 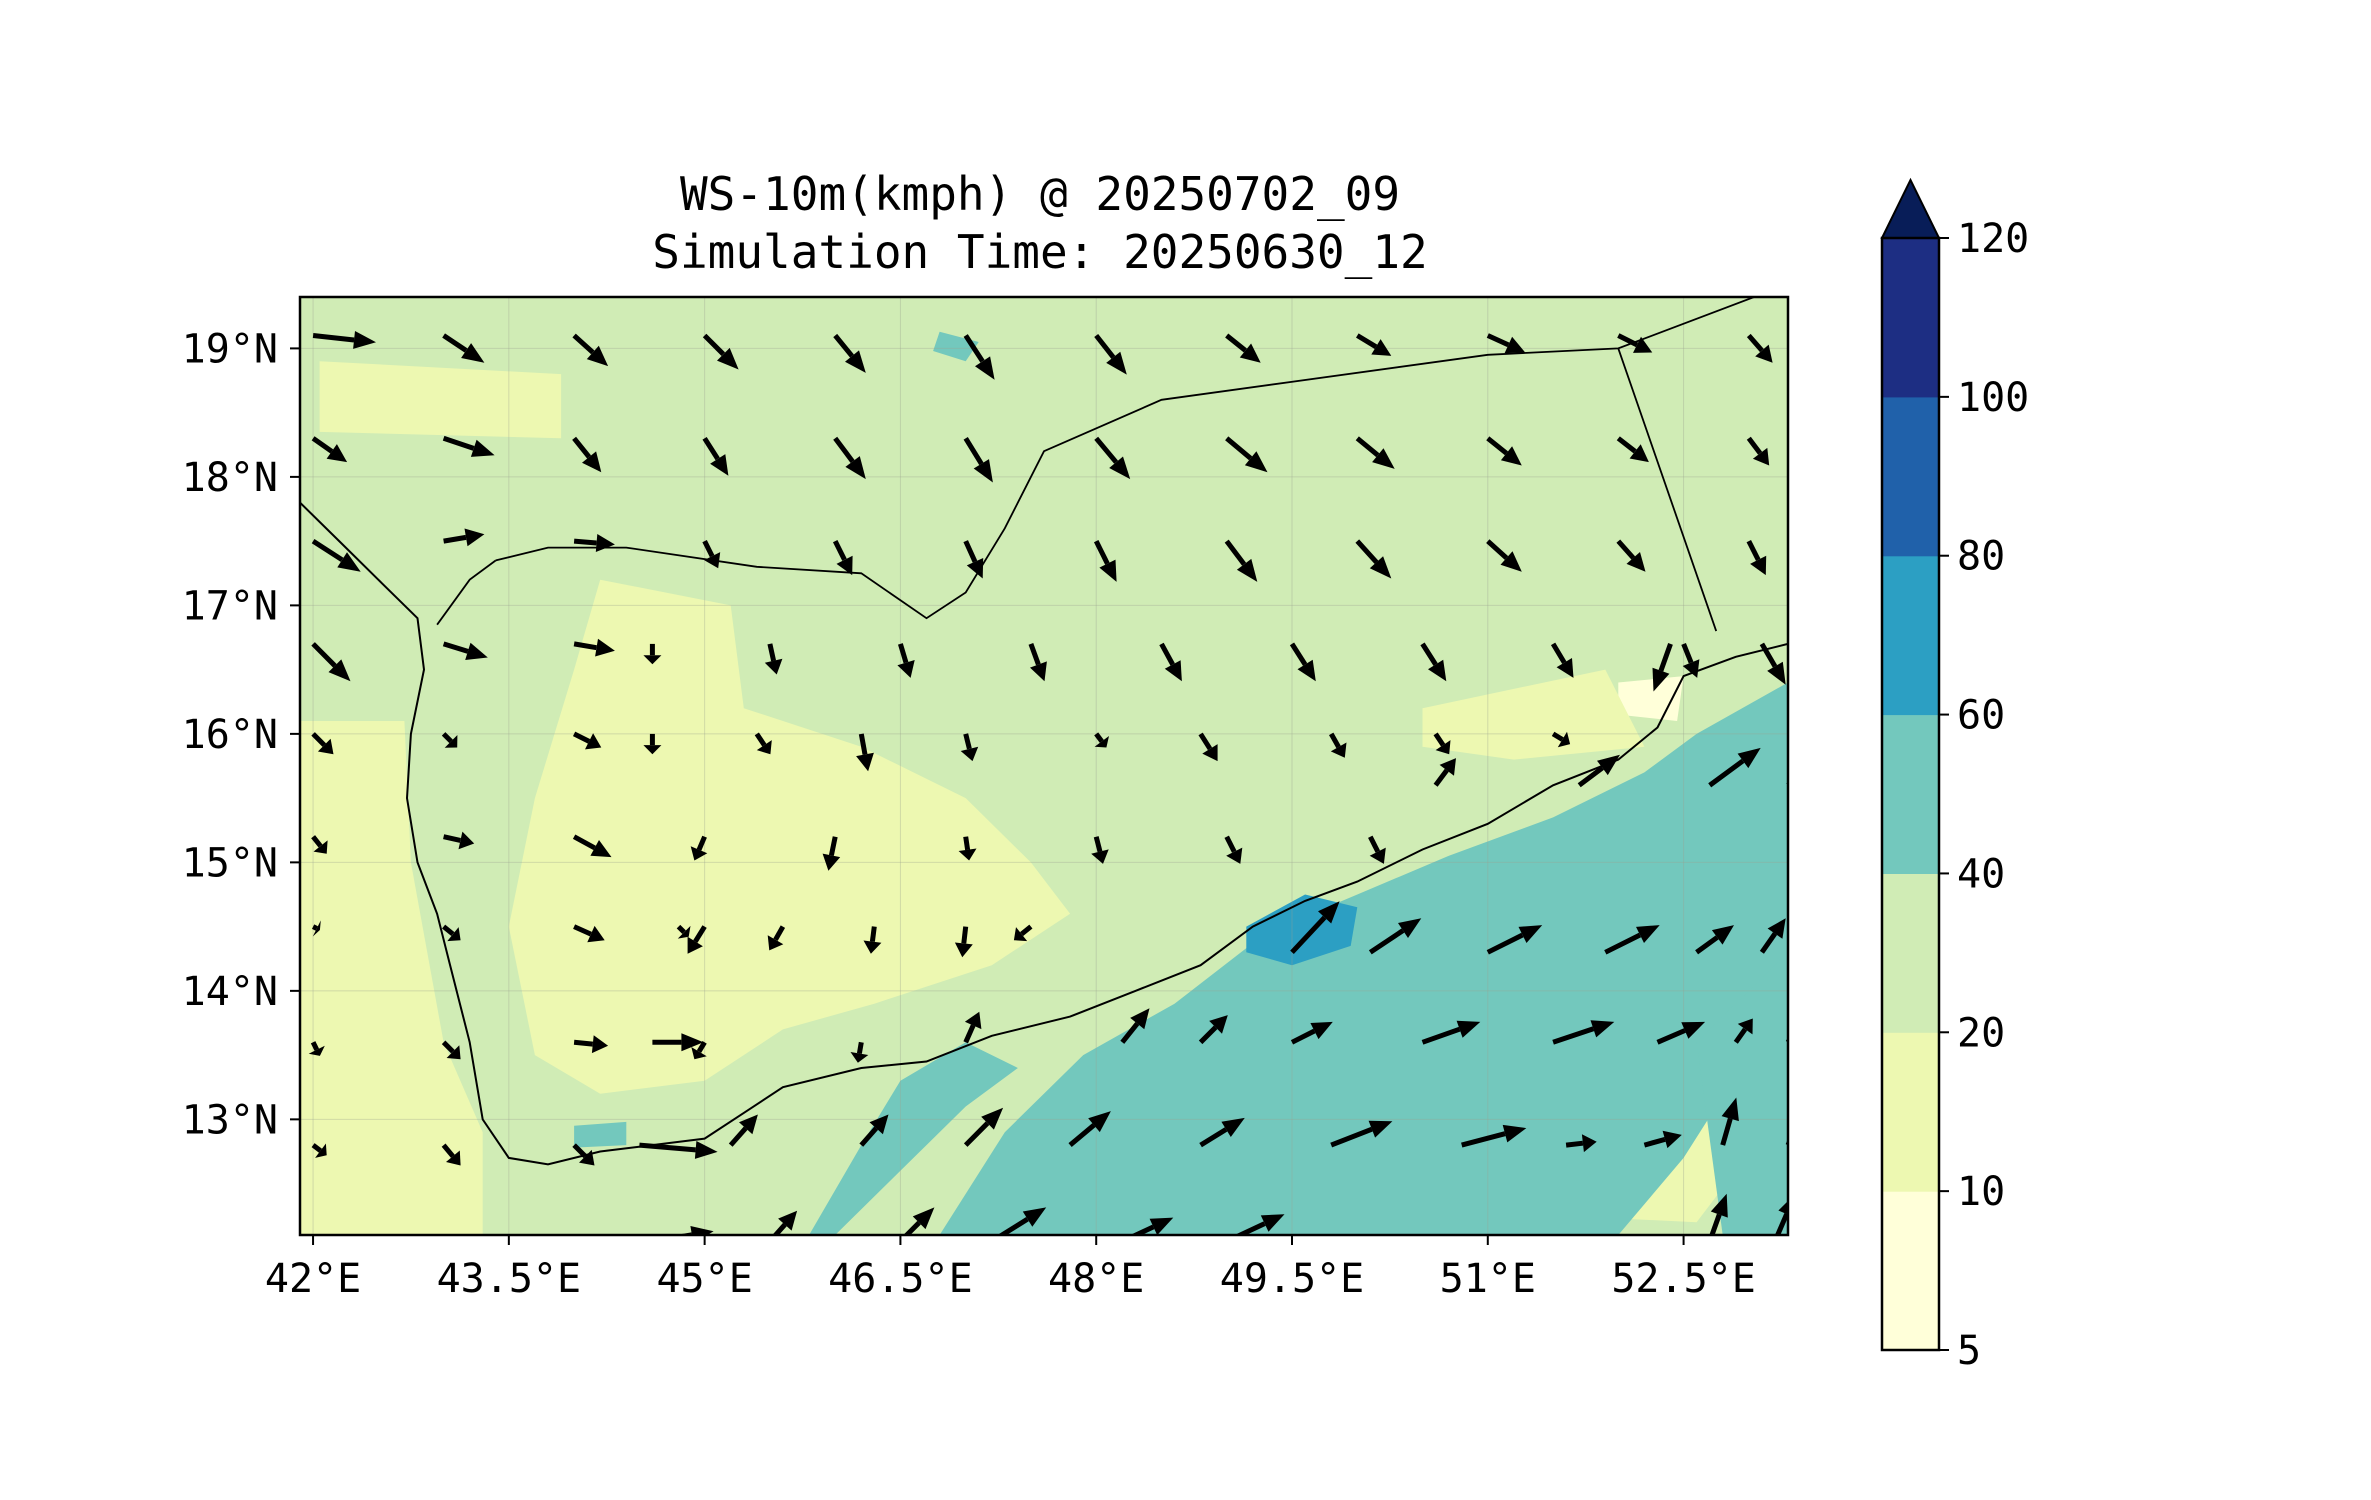 What do you see at coordinates (1993, 239) in the screenshot?
I see `colorbar-tick-label: 120` at bounding box center [1993, 239].